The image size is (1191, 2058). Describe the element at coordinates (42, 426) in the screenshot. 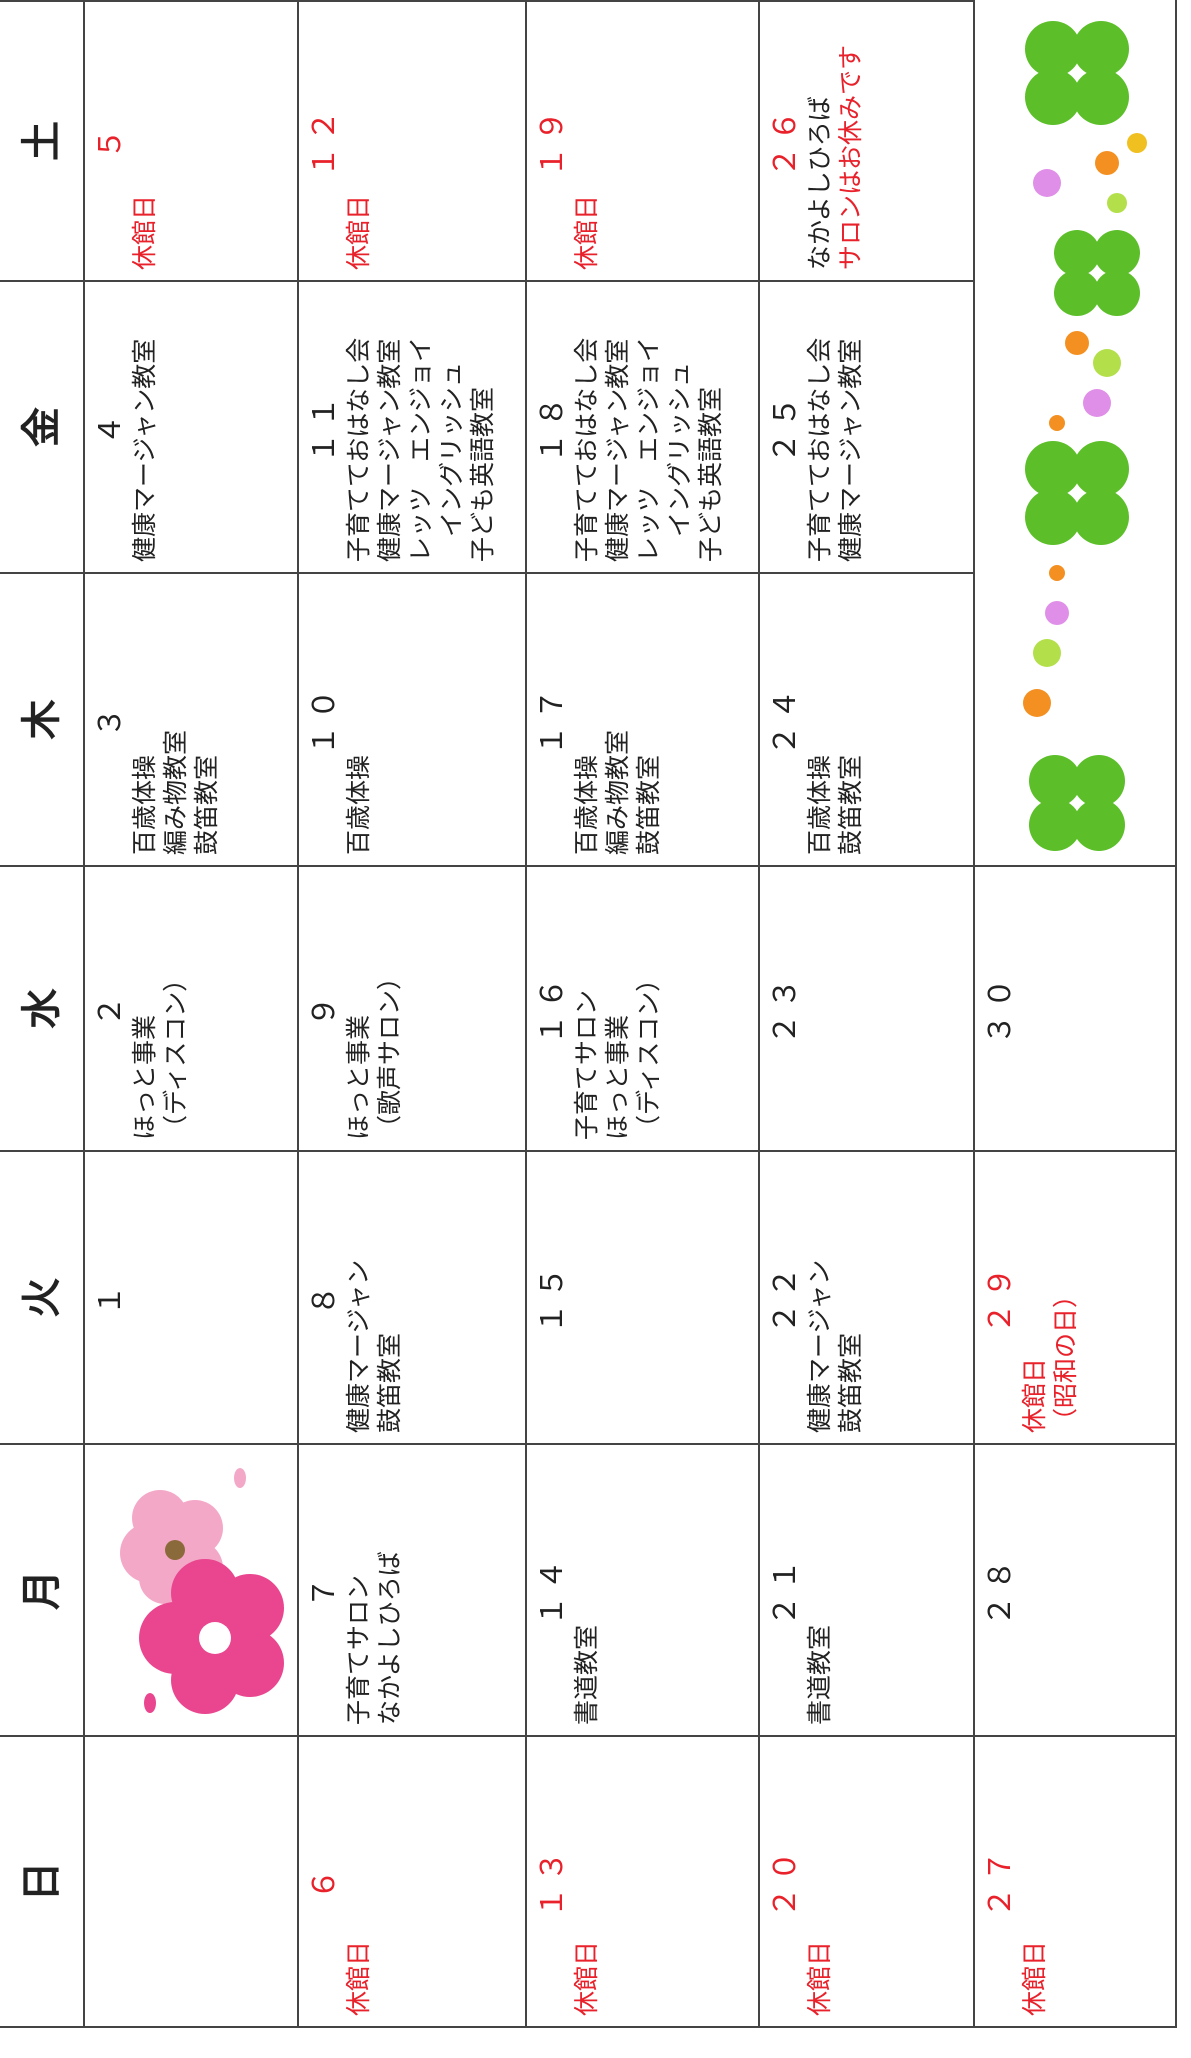

I see `weekday-header: 金` at that location.